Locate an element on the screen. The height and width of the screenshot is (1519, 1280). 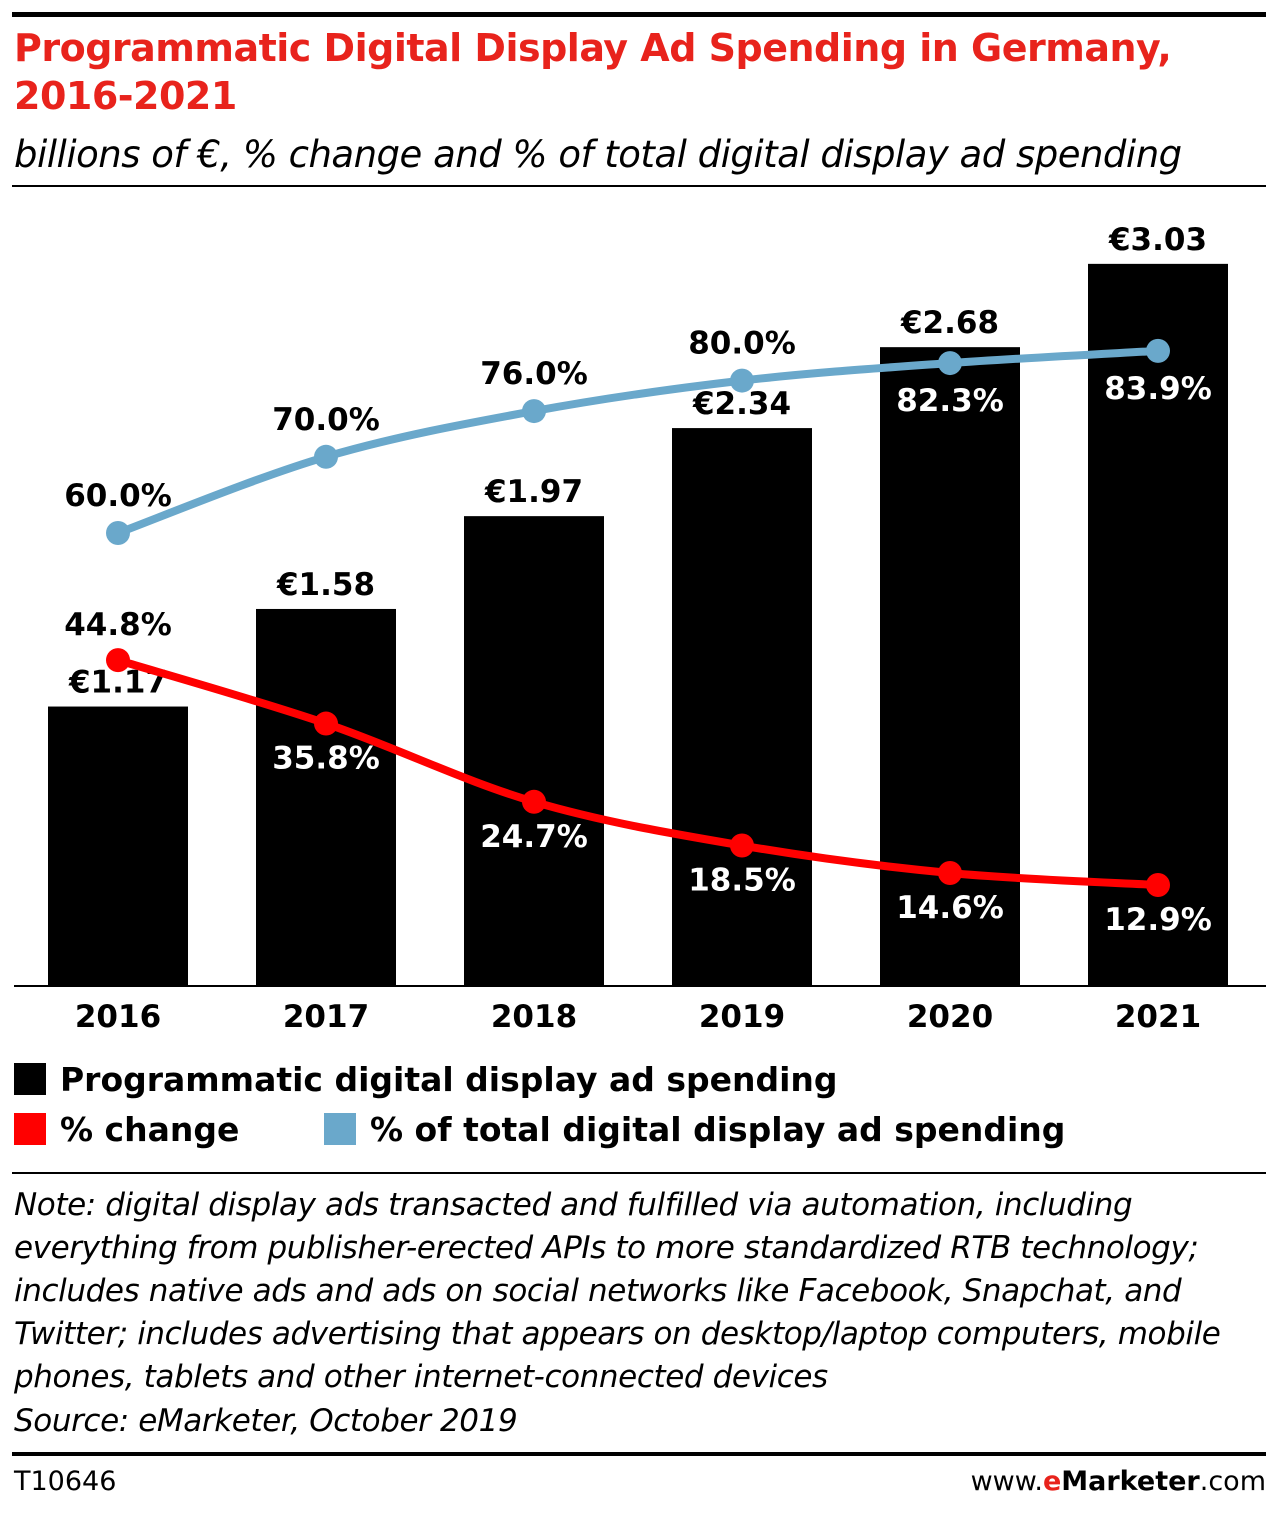
change-line is located at coordinates (638, 772).